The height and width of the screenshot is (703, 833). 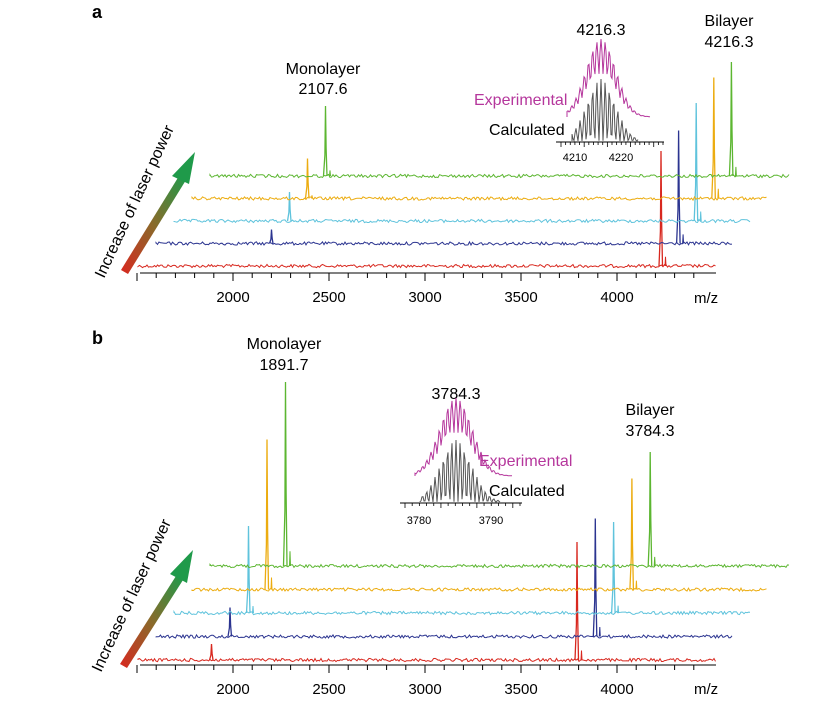 I want to click on panel-b-tick-label: 3500, so click(x=520, y=689).